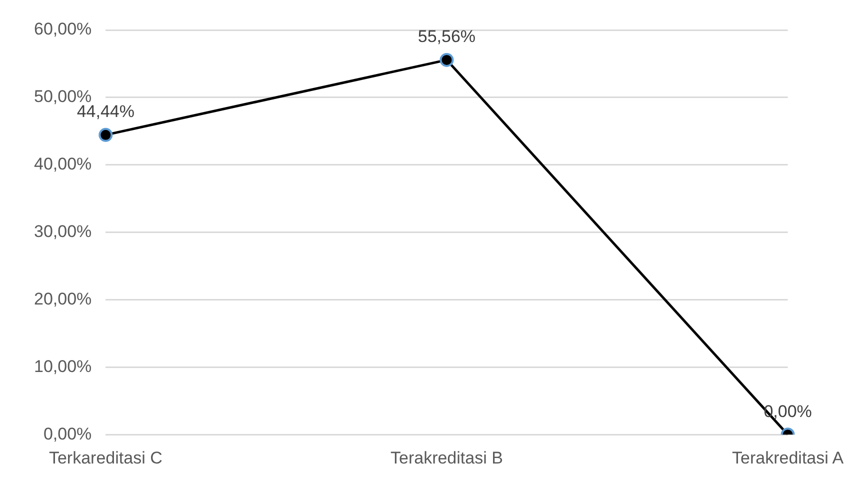  Describe the element at coordinates (105, 458) in the screenshot. I see `x-tick-label: Terkareditasi C` at that location.